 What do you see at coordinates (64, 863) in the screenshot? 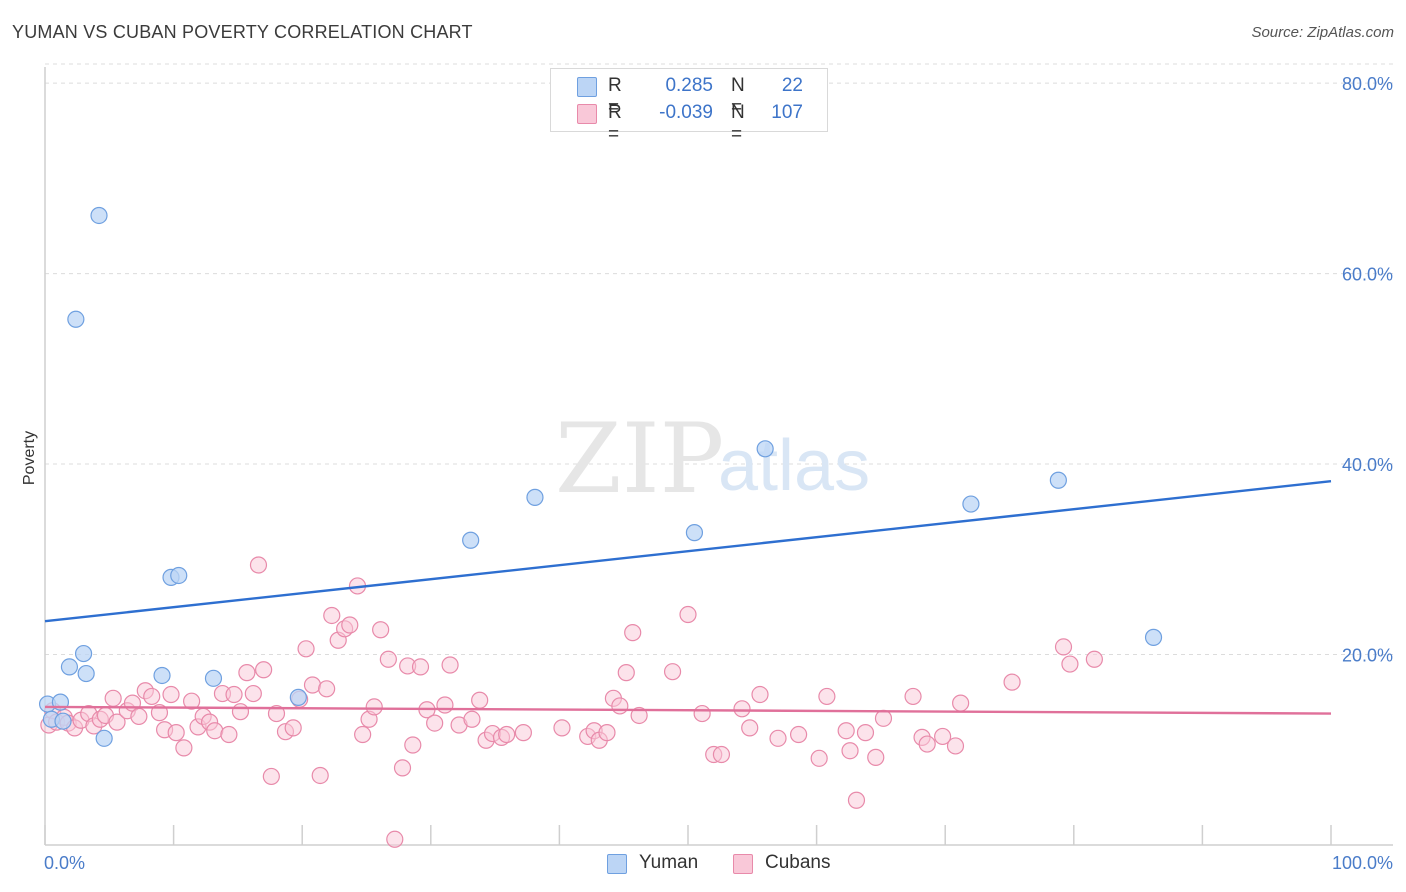
I see `x-tick-label-min: 0.0%` at bounding box center [64, 863].